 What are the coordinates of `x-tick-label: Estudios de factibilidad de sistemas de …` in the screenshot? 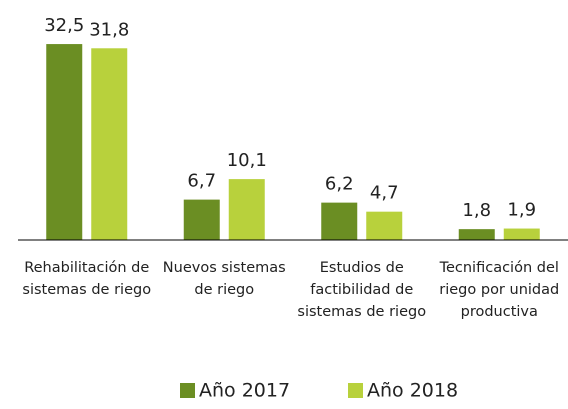 It's located at (362, 290).